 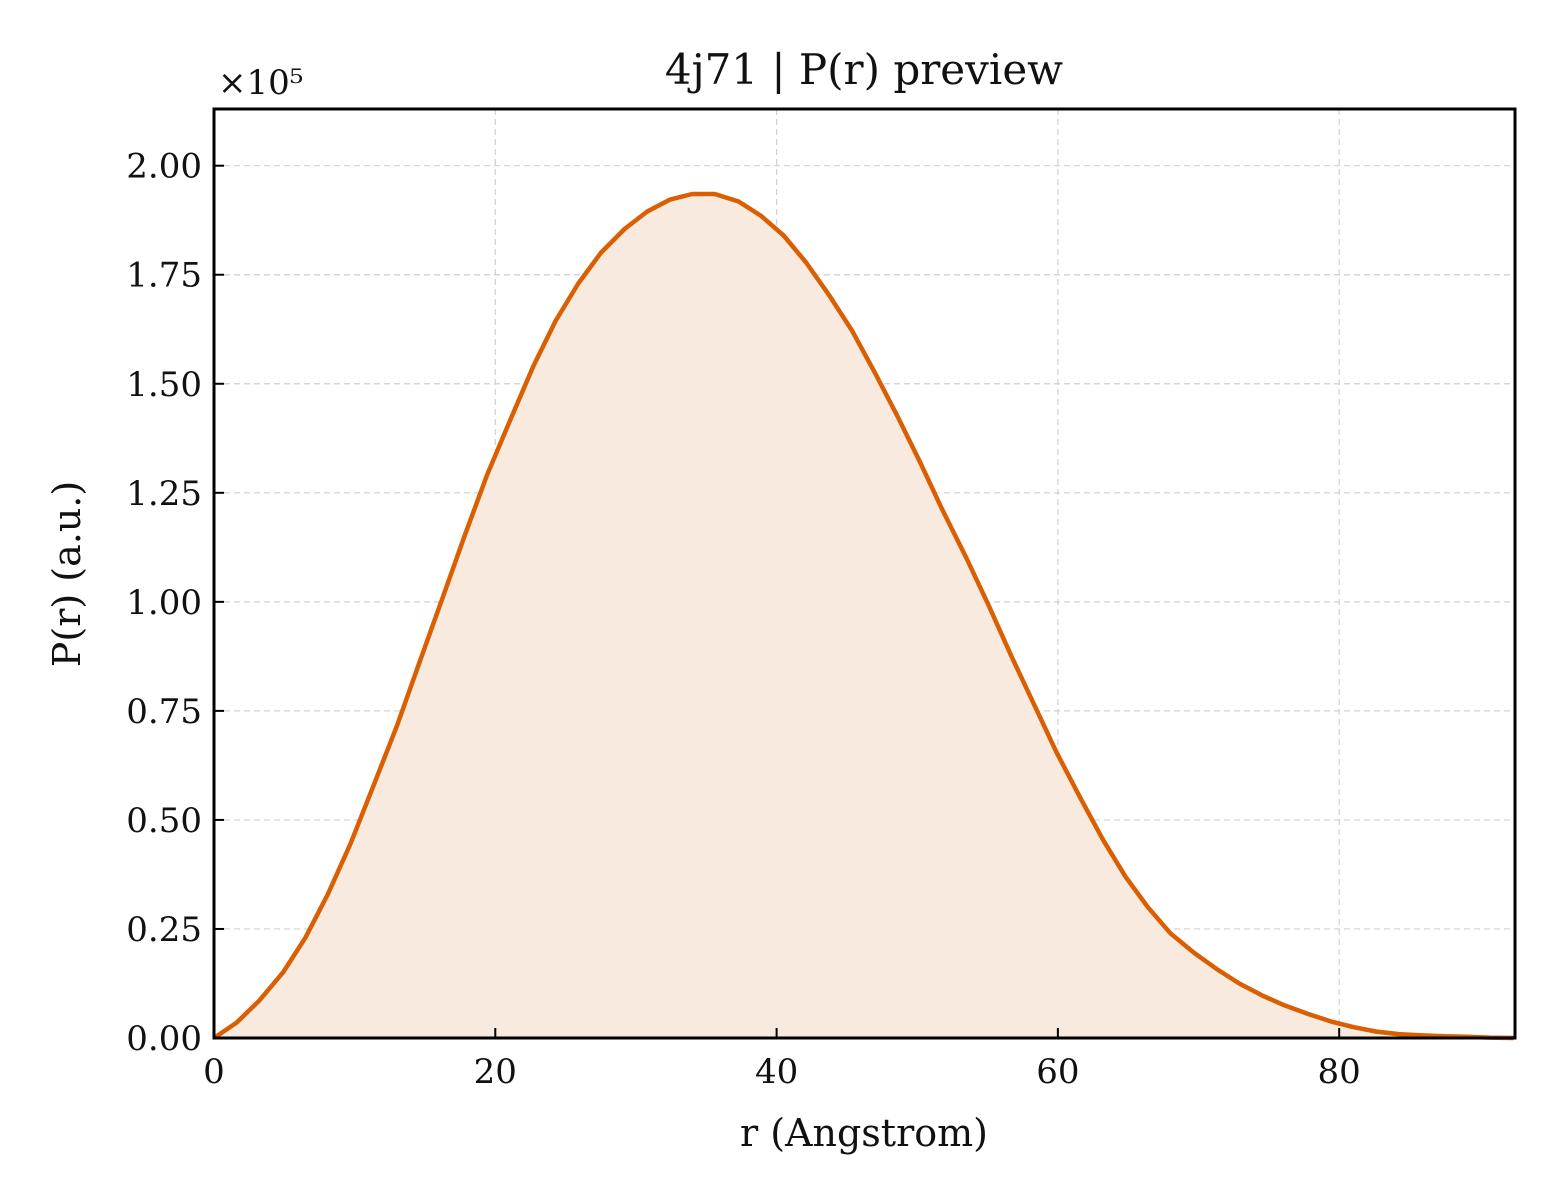 What do you see at coordinates (164, 276) in the screenshot?
I see `y-tick-label: 1.75` at bounding box center [164, 276].